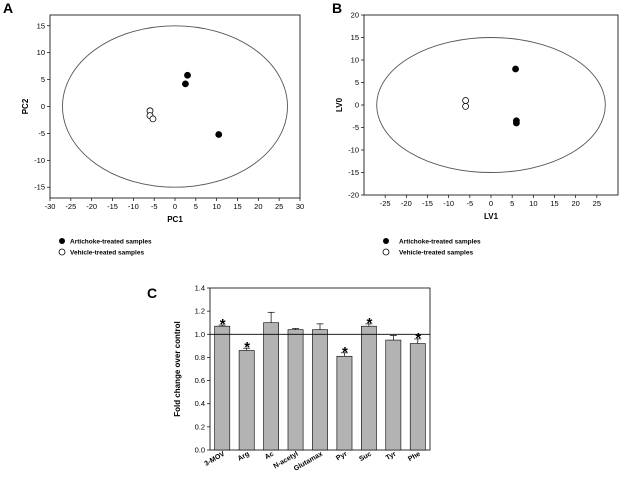 The width and height of the screenshot is (625, 477). I want to click on bar-tyr, so click(393, 395).